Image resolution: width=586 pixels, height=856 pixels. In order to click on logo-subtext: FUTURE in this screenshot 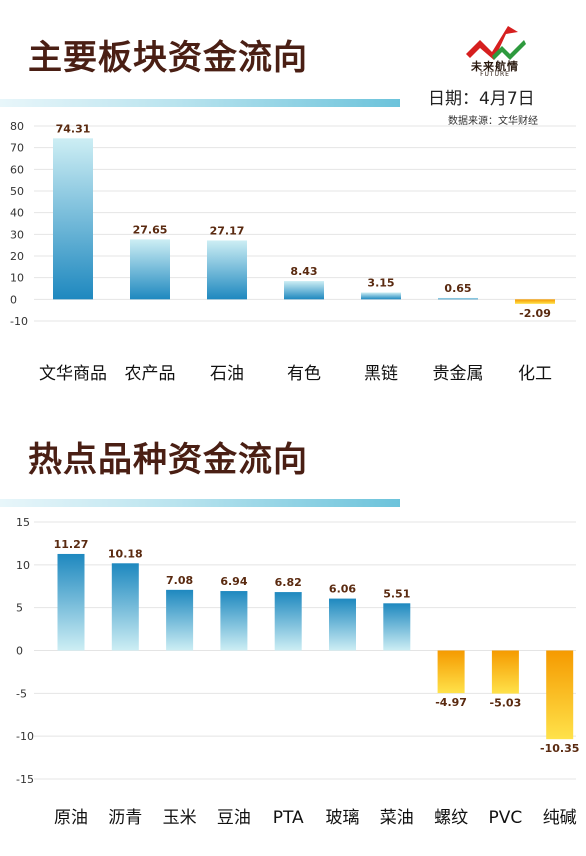, I will do `click(495, 74)`.